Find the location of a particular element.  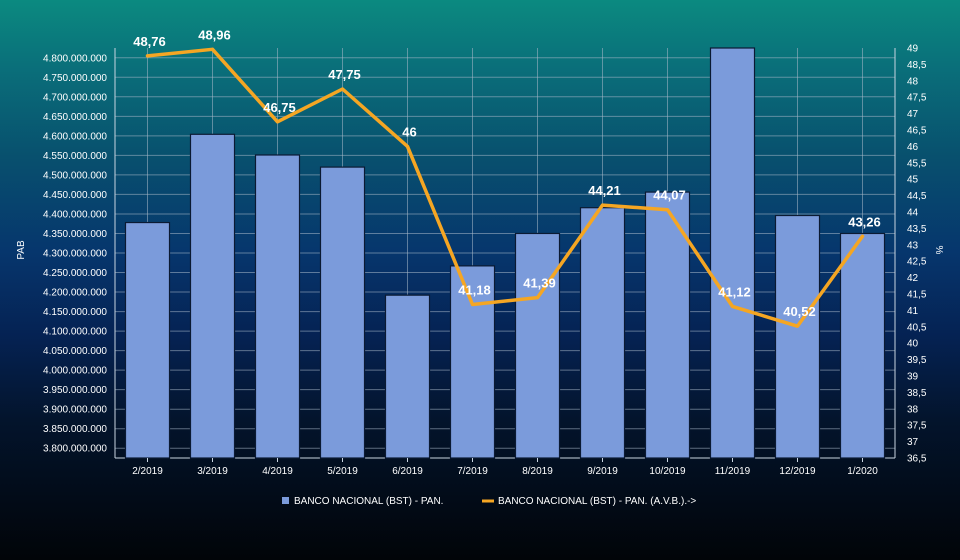

y-right-tick-label: 47 is located at coordinates (913, 114).